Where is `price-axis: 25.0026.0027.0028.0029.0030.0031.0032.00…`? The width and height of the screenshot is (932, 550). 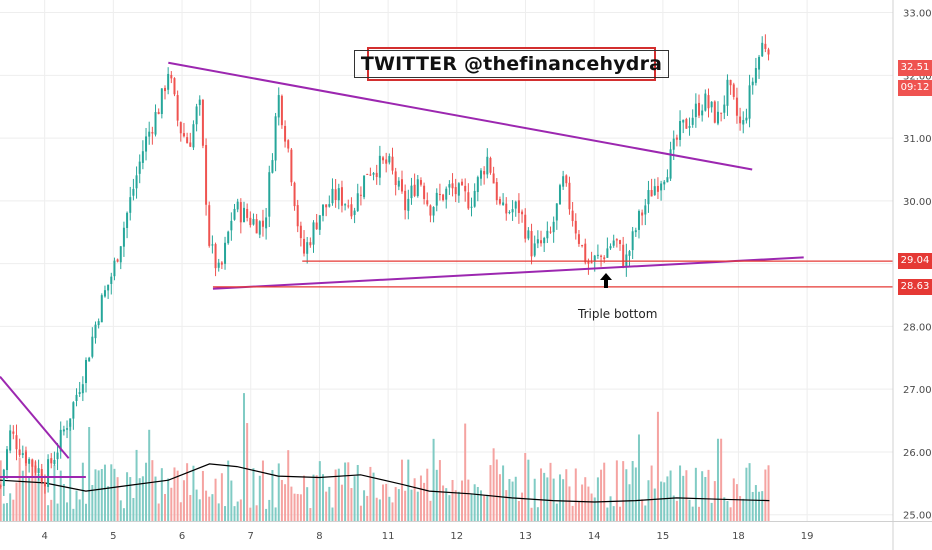
price-axis: 25.0026.0027.0028.0029.0030.0031.0032.00… is located at coordinates (912, 275).